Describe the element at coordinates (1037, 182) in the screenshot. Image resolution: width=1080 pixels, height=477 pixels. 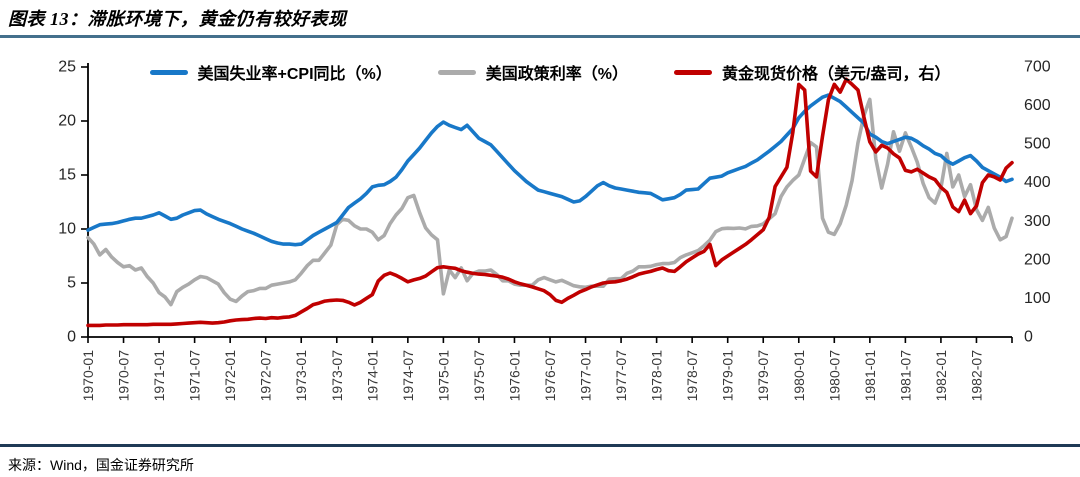
I see `right-axis-tick-label: 400` at that location.